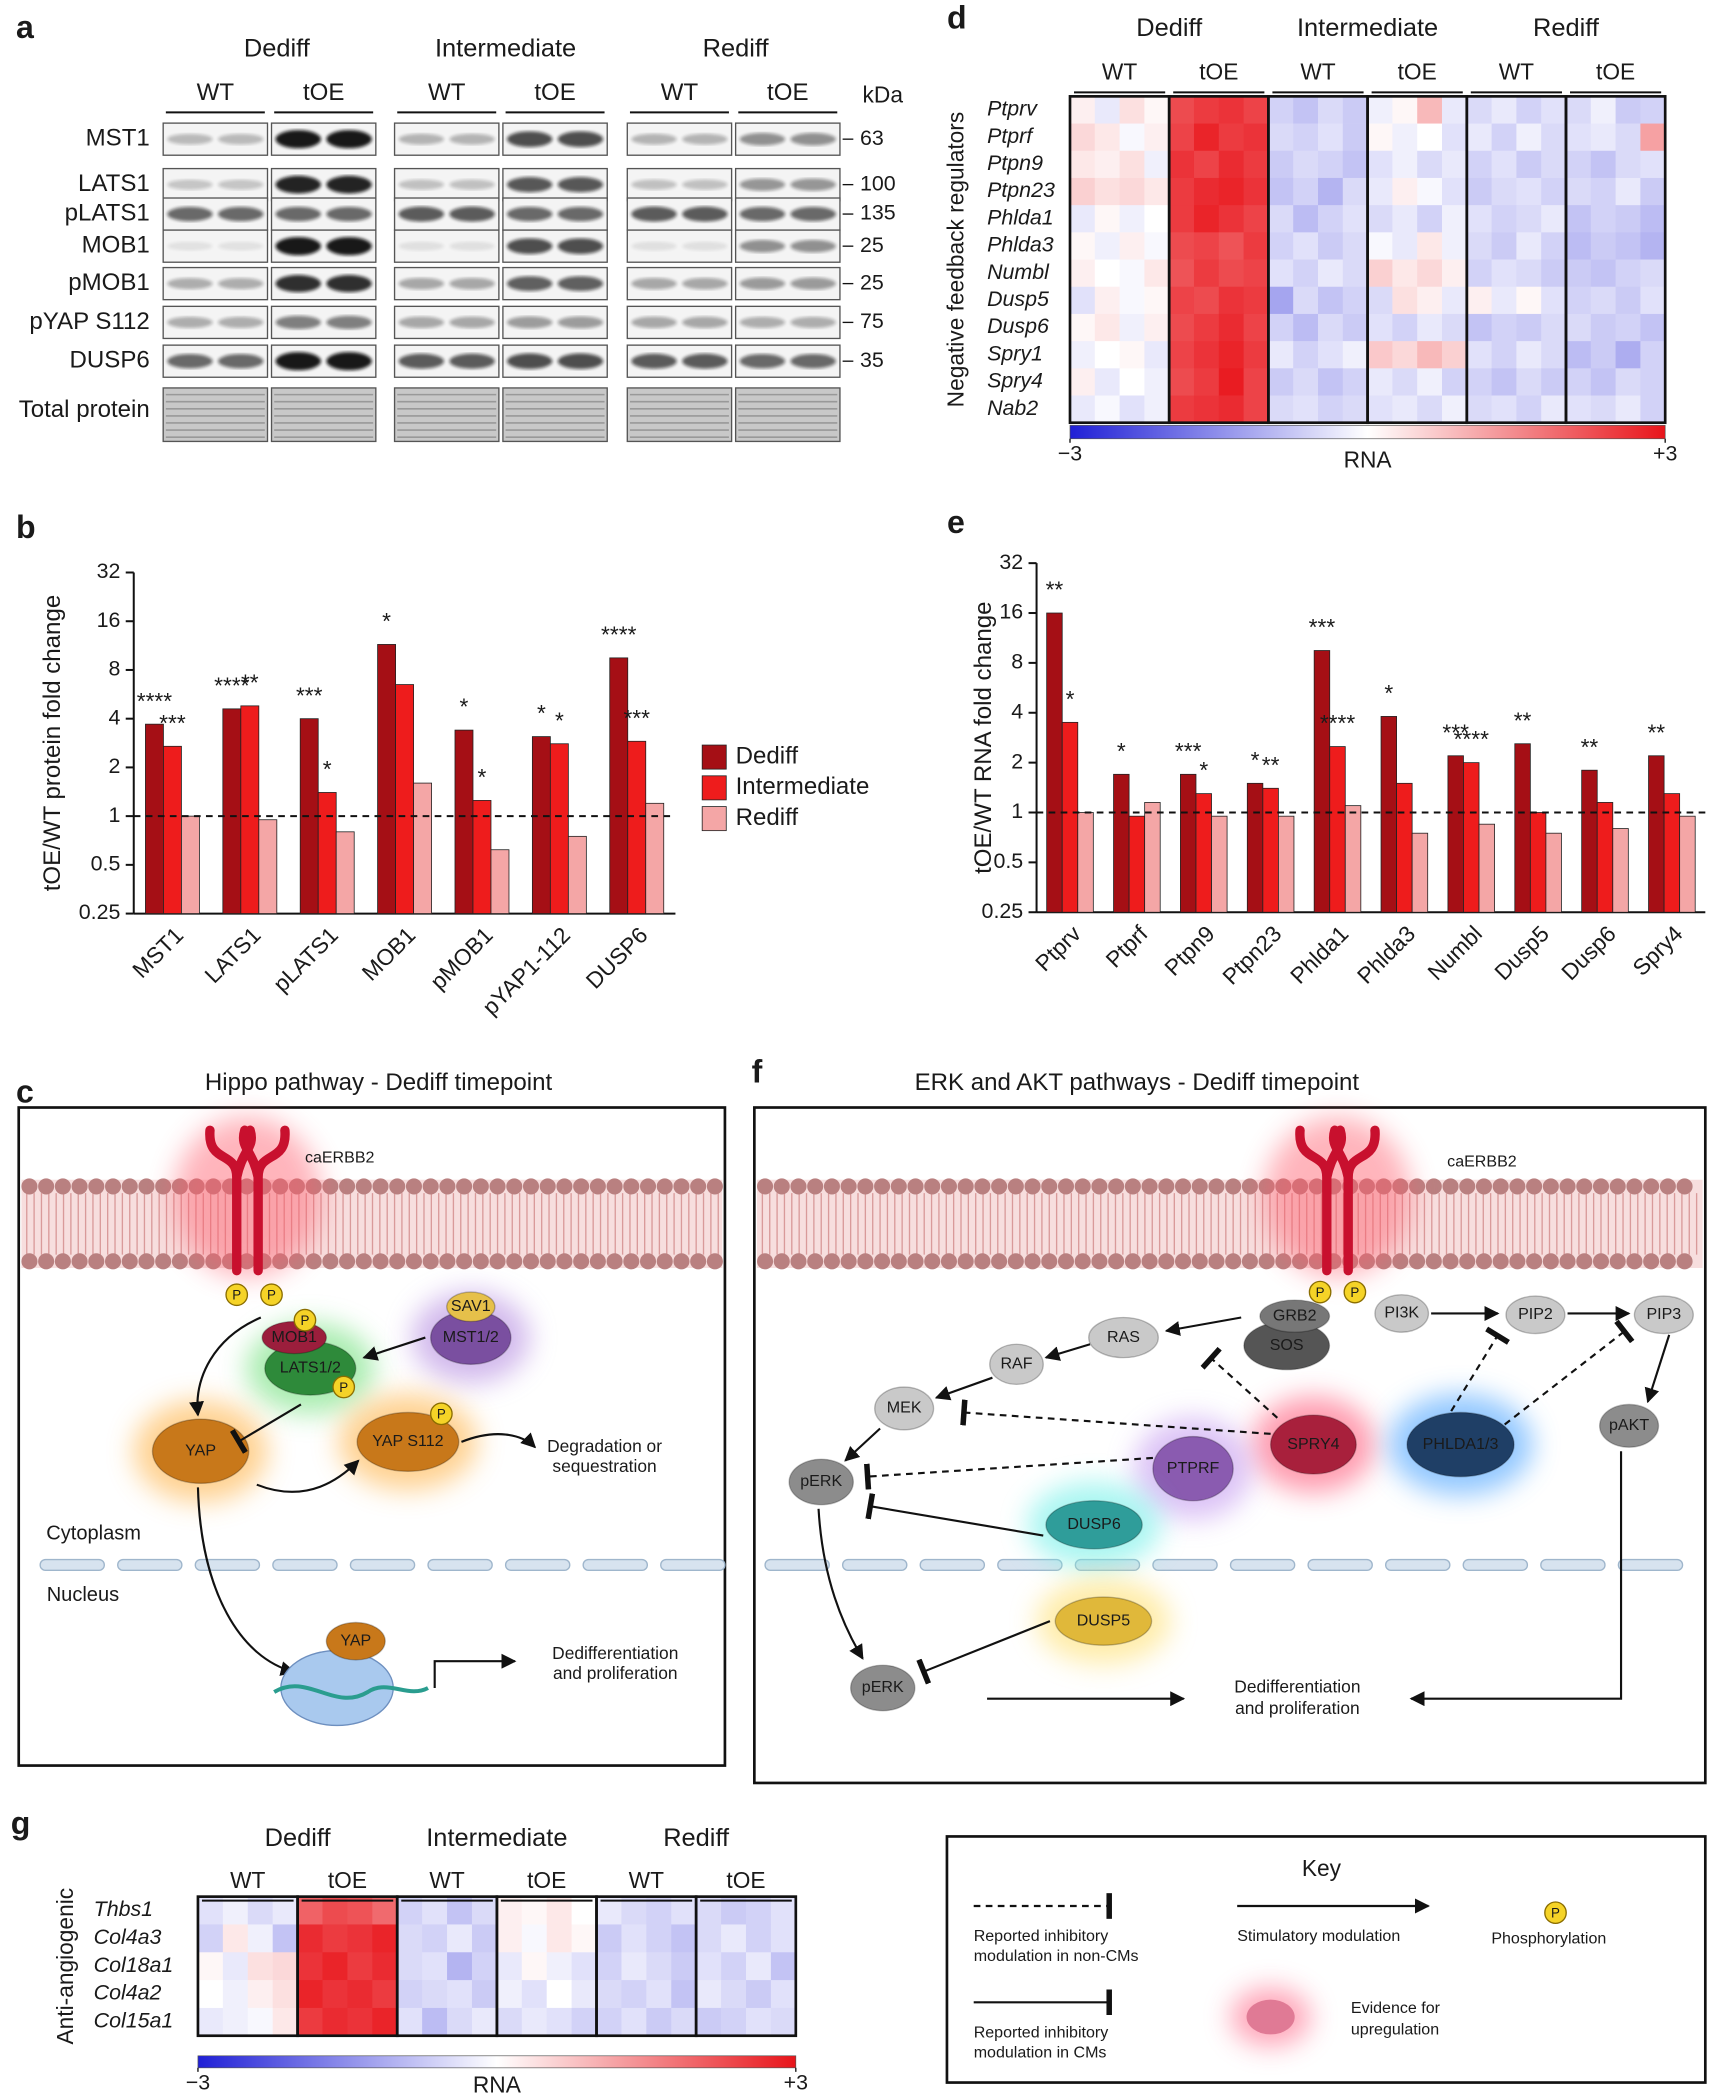  Describe the element at coordinates (323, 415) in the screenshot. I see `total-protein-box` at that location.